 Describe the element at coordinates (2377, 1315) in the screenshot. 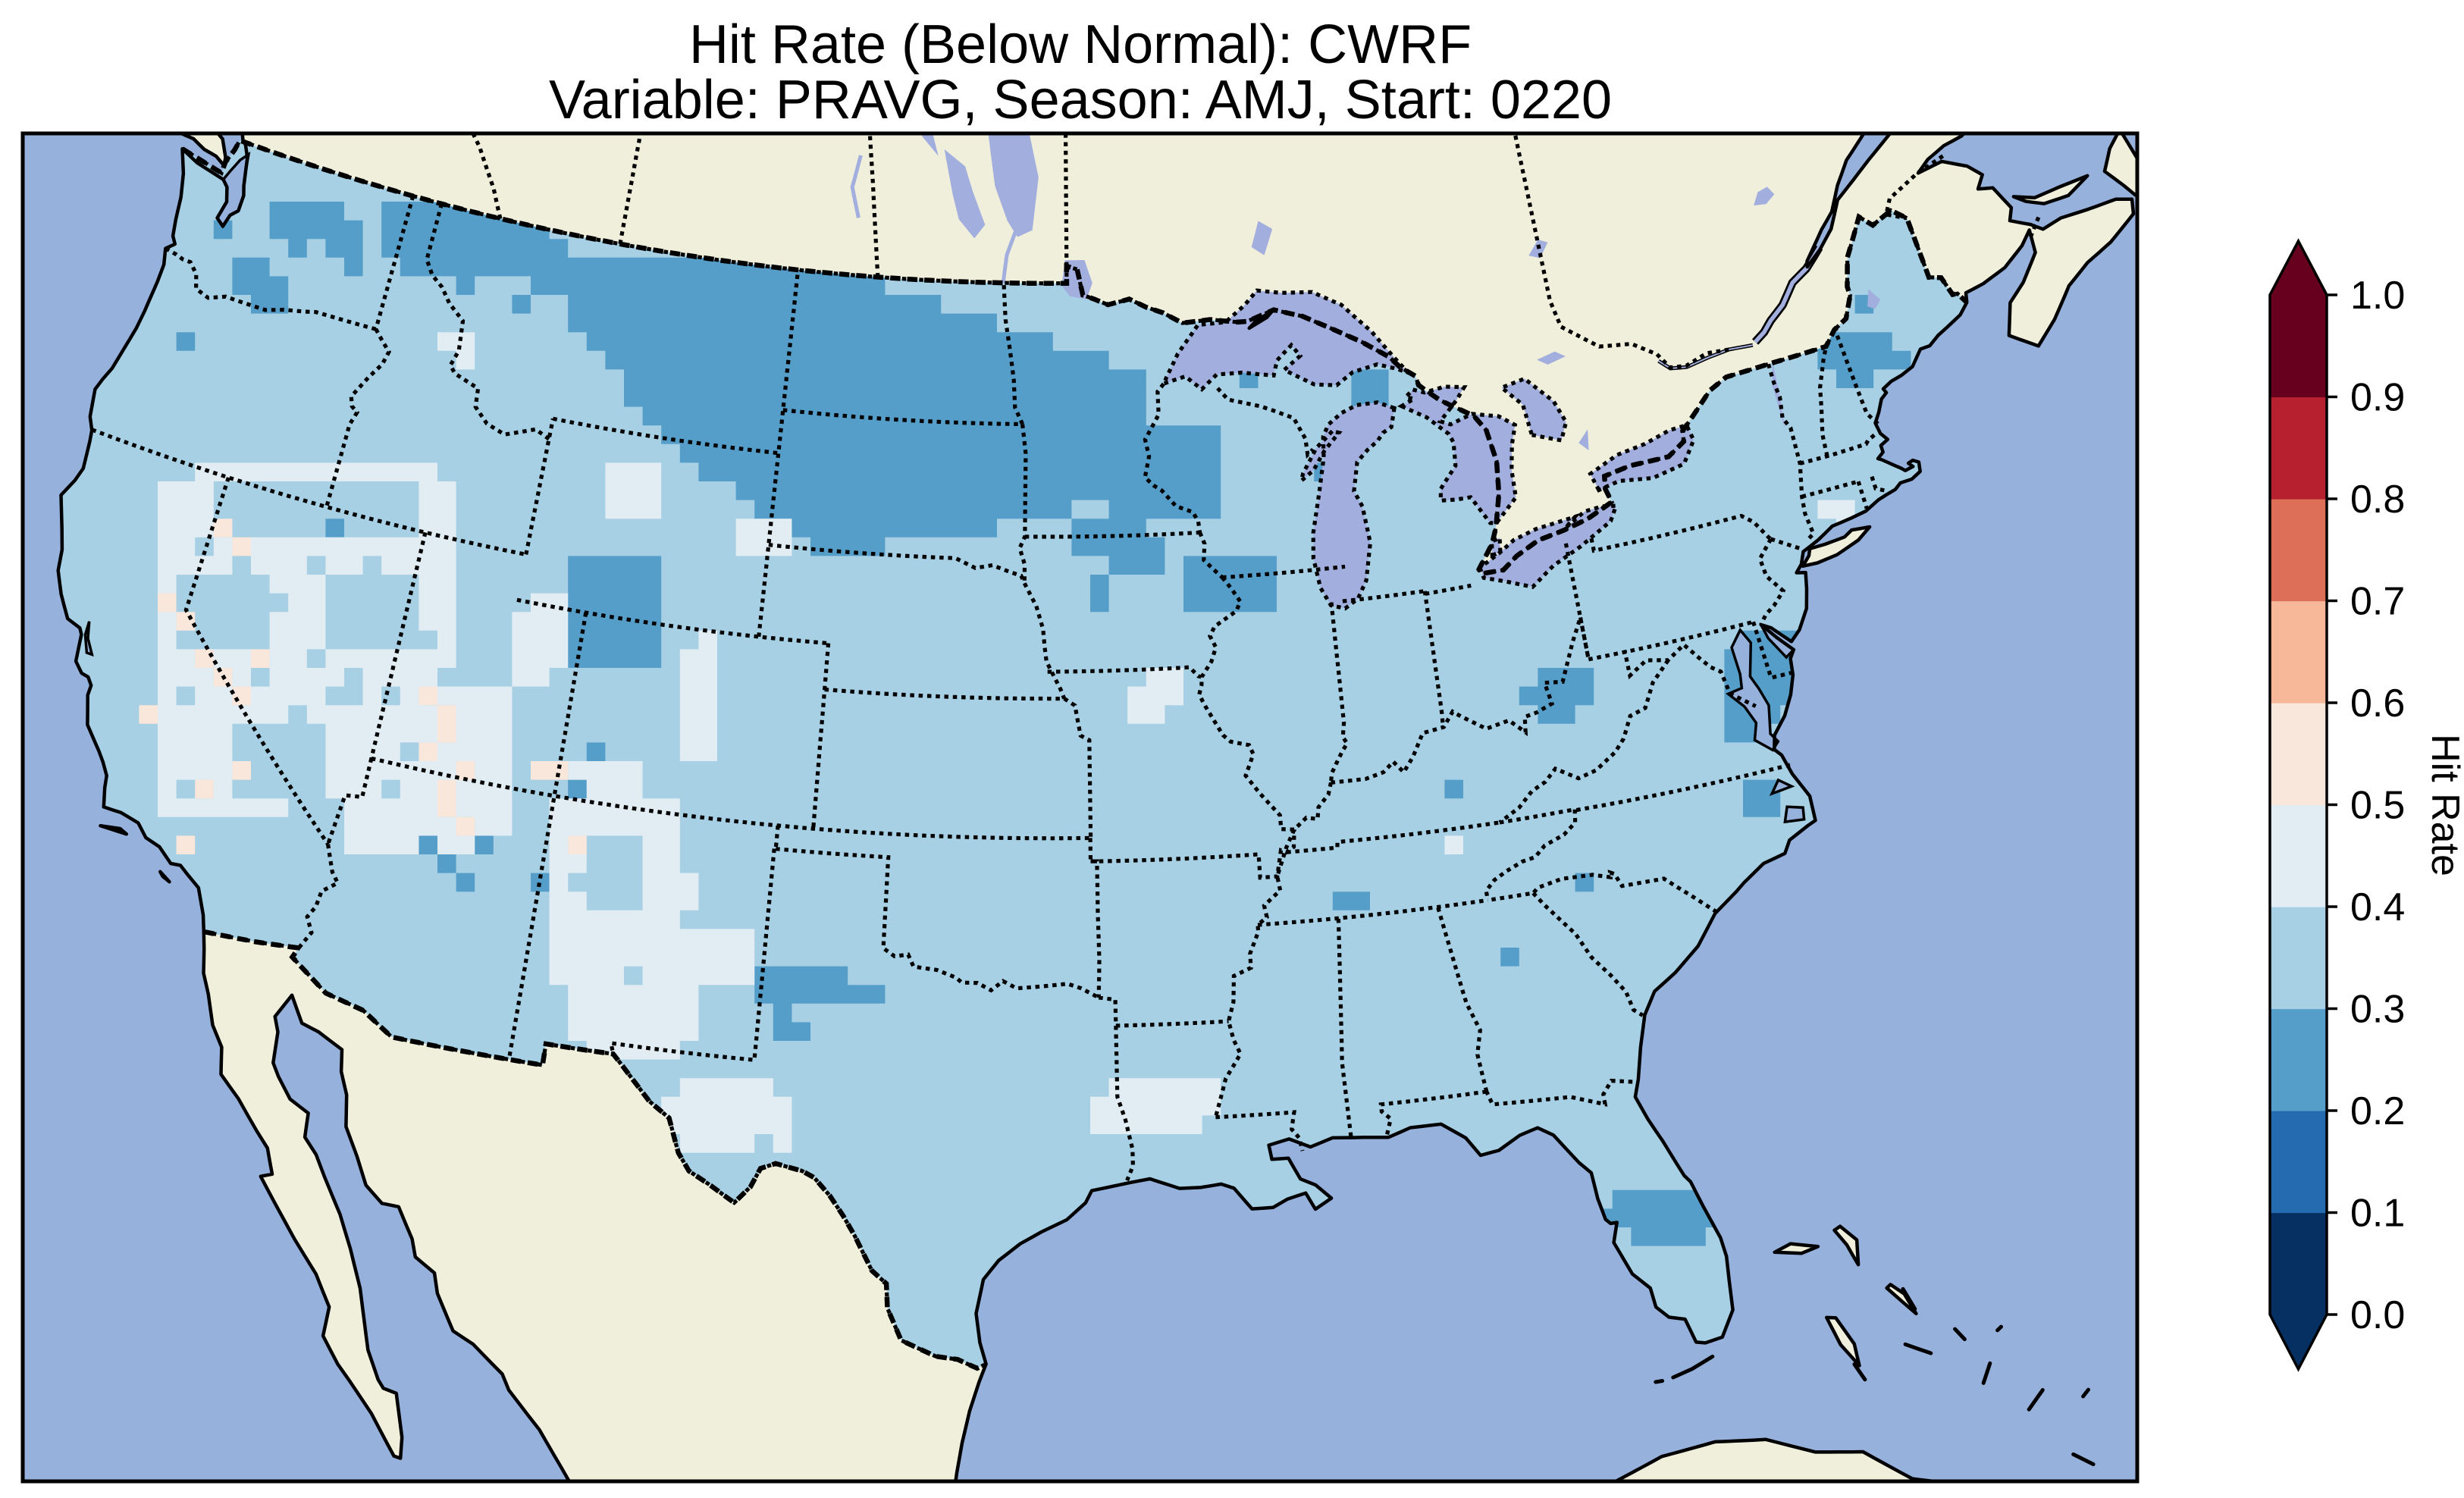

I see `svg-text: 0.0` at that location.